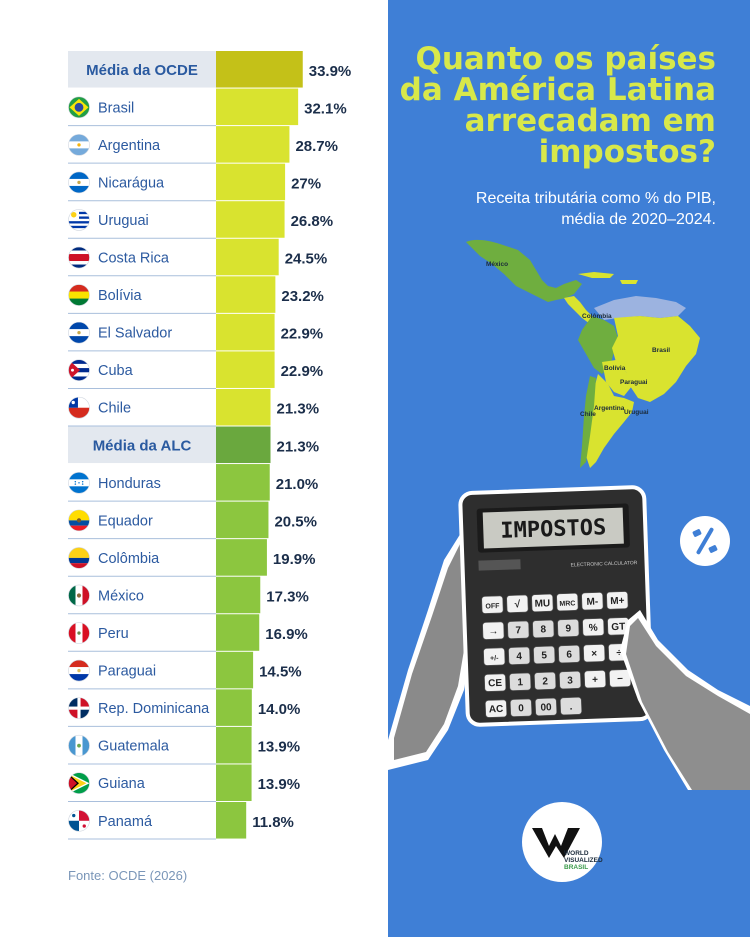 This screenshot has width=750, height=937. I want to click on country-label: Equador, so click(125, 521).